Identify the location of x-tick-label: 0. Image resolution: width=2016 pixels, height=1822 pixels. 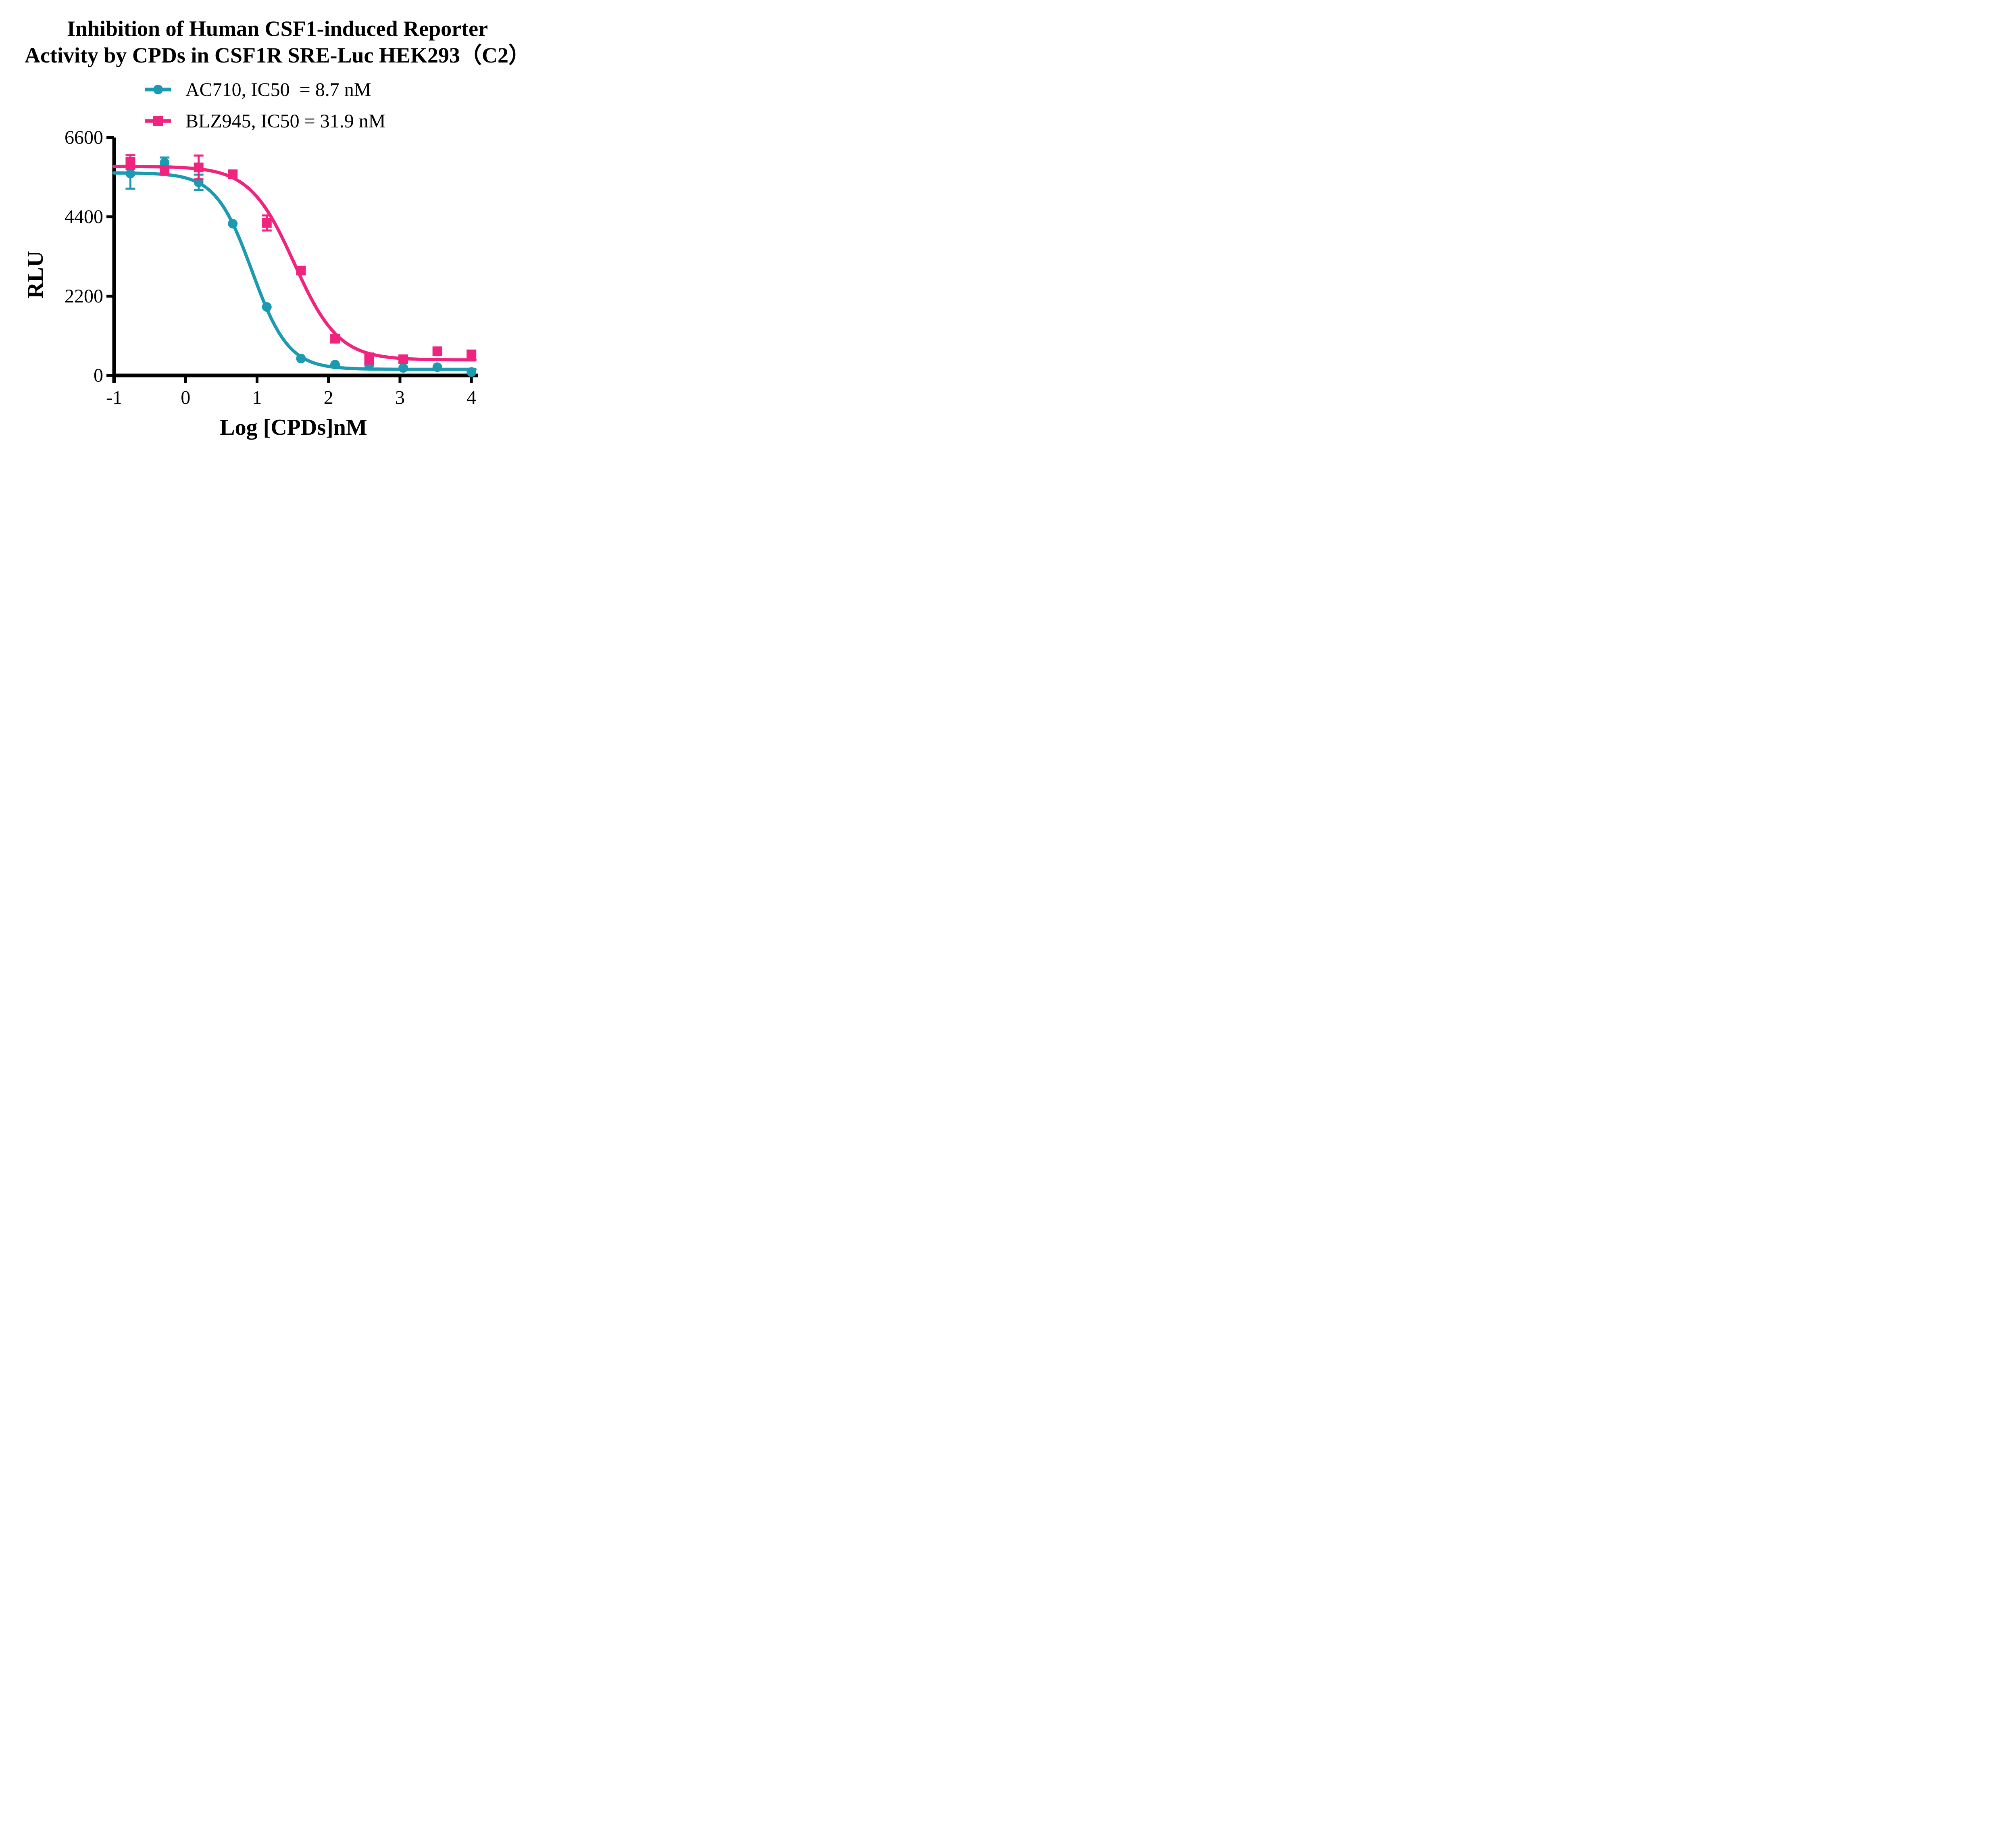
(185, 398).